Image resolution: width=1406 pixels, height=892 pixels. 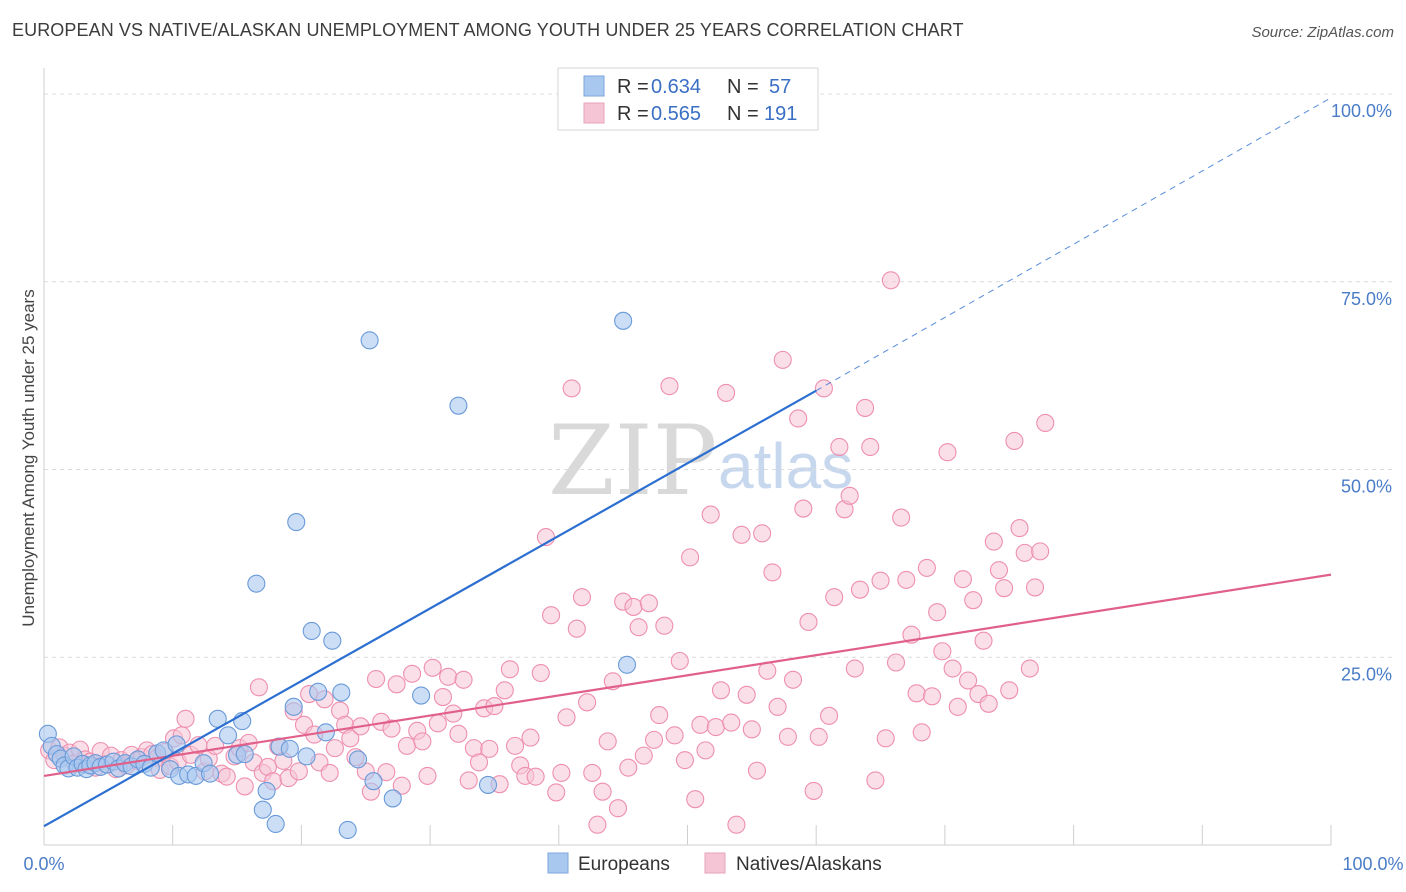 I want to click on y-axis-label: Unemployment Among Youth under 25 years, so click(x=28, y=457).